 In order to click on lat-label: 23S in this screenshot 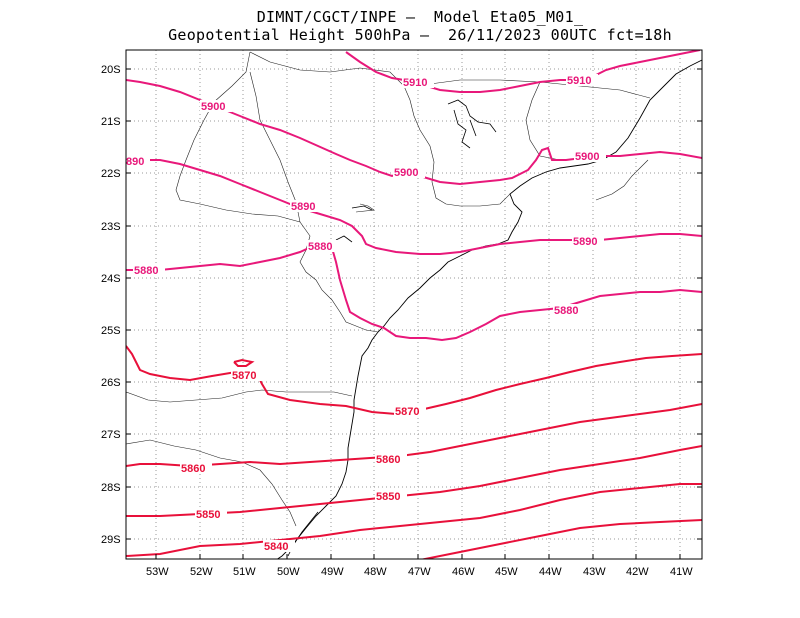, I will do `click(111, 227)`.